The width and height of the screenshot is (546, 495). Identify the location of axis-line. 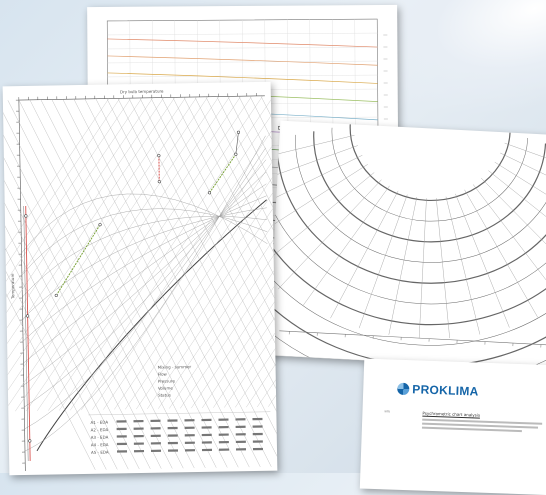
(412, 338).